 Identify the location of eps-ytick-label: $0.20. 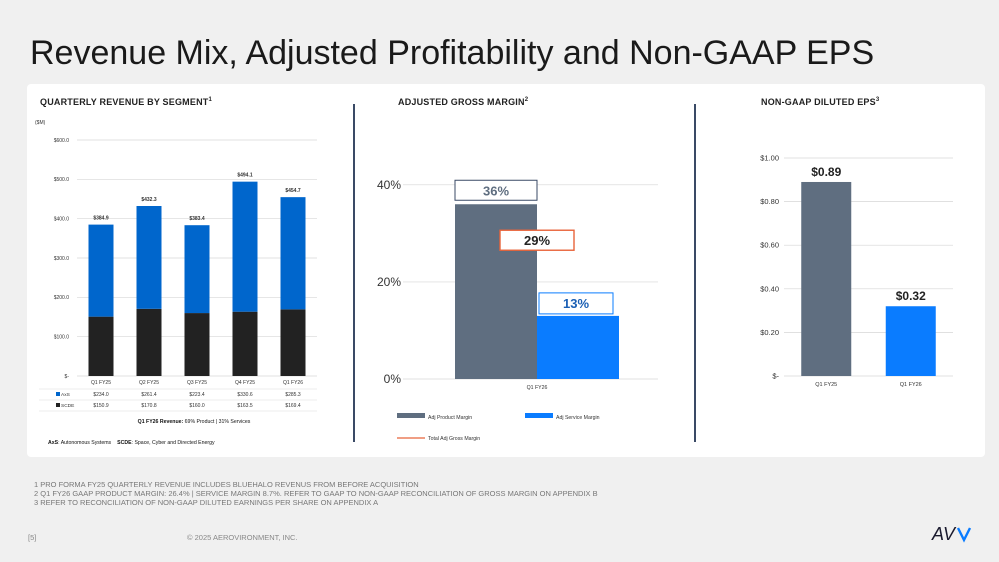
(769, 332).